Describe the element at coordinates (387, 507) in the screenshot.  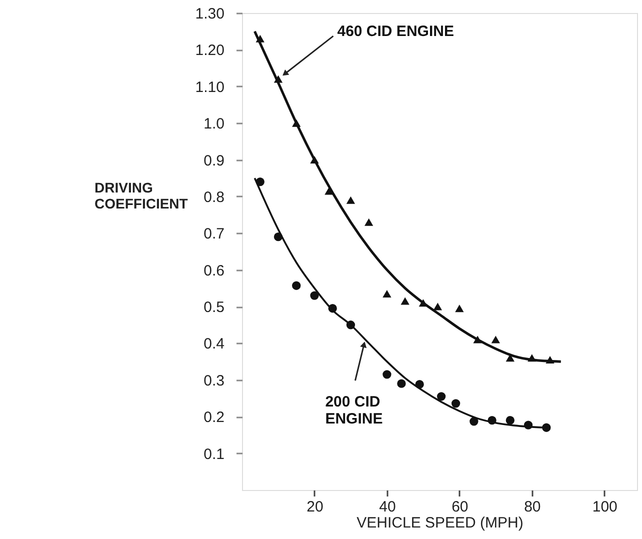
I see `x-tick-label: 40` at that location.